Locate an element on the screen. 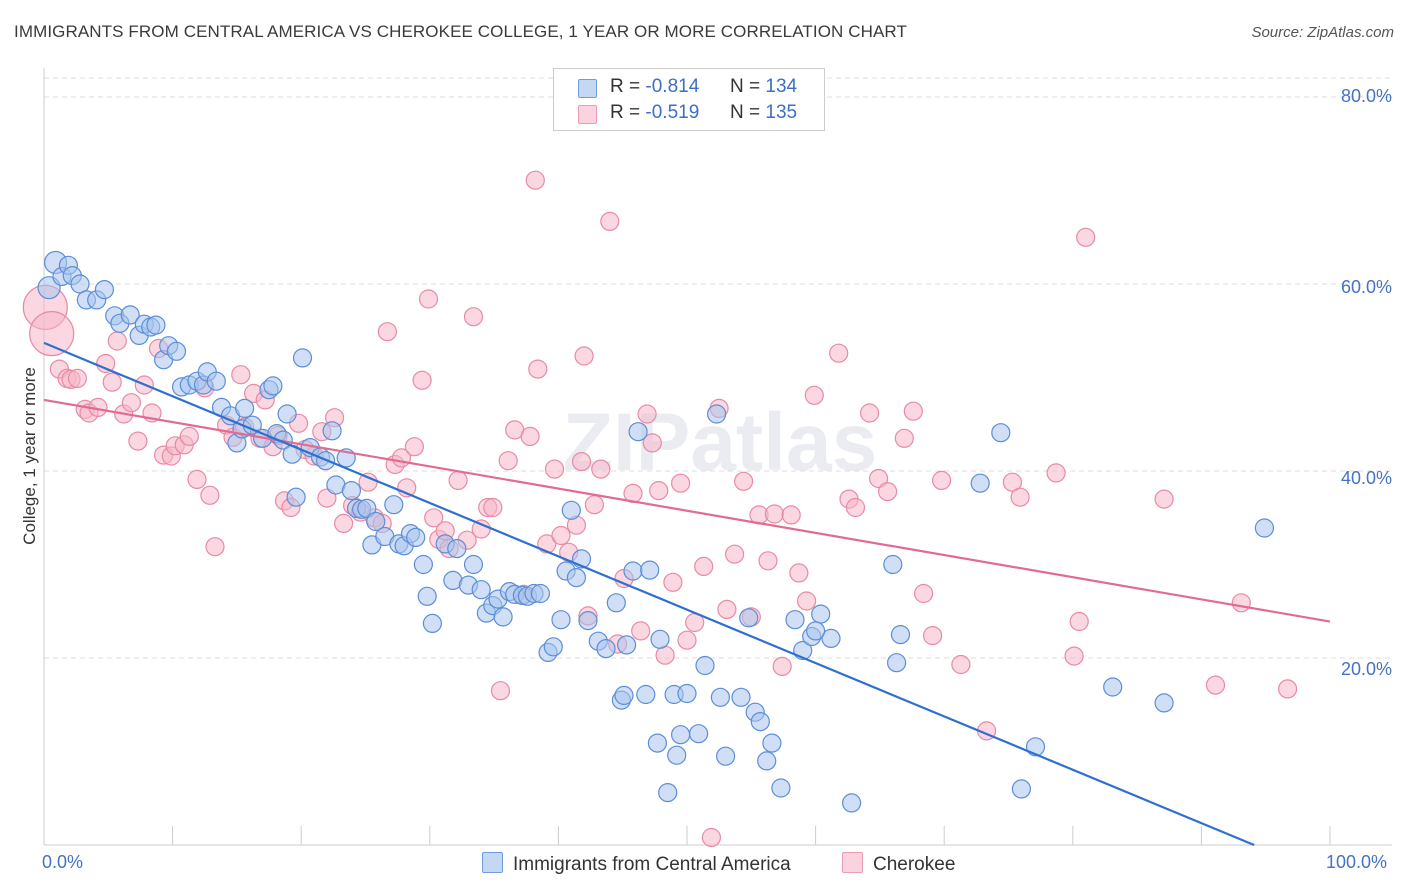  legend-n-value: 135 is located at coordinates (781, 112).